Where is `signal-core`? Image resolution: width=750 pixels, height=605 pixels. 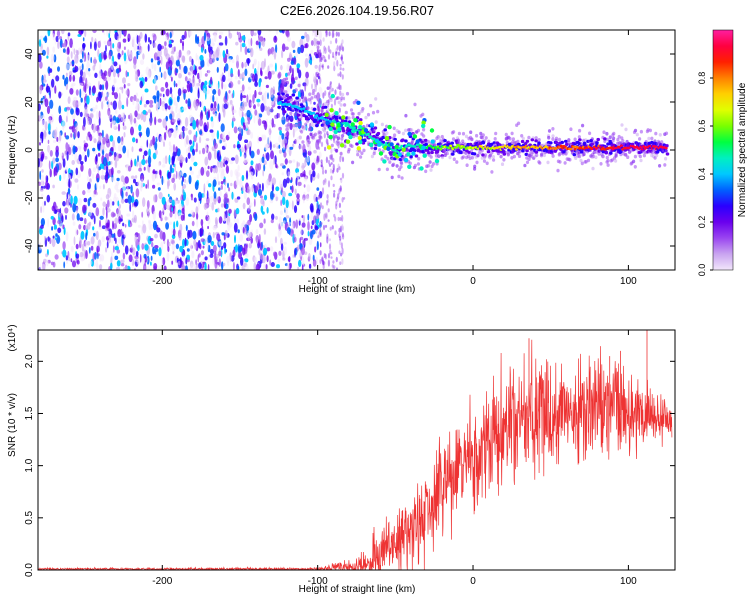
signal-core is located at coordinates (459, 145).